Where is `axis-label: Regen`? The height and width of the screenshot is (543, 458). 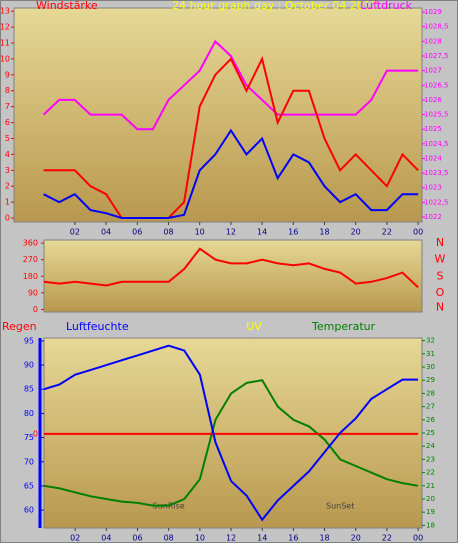
axis-label: Regen is located at coordinates (19, 326).